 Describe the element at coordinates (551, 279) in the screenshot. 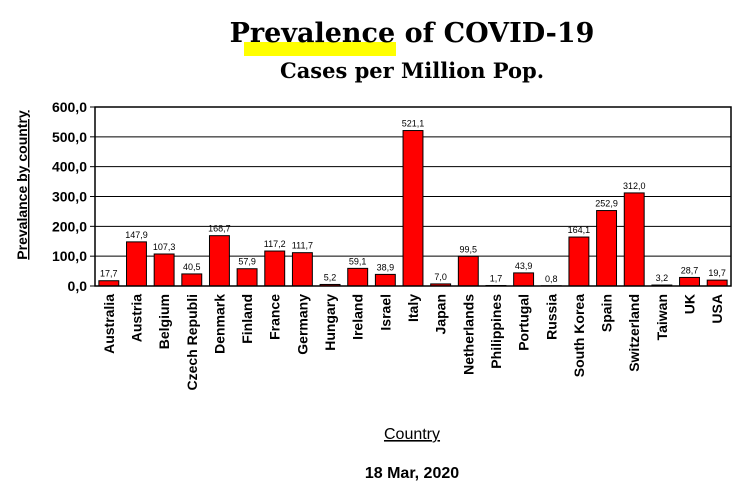

I see `value-label: 0,8` at that location.